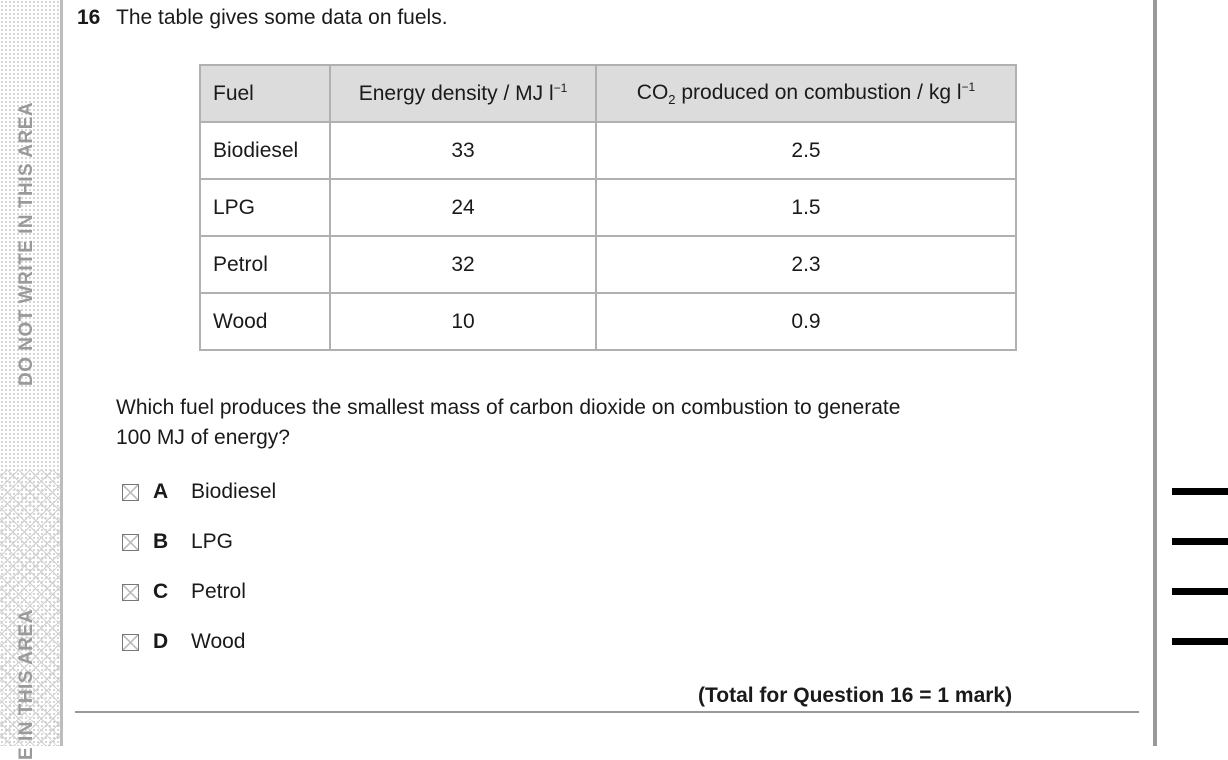 This screenshot has width=1228, height=760. What do you see at coordinates (463, 321) in the screenshot?
I see `cell-energy: 10` at bounding box center [463, 321].